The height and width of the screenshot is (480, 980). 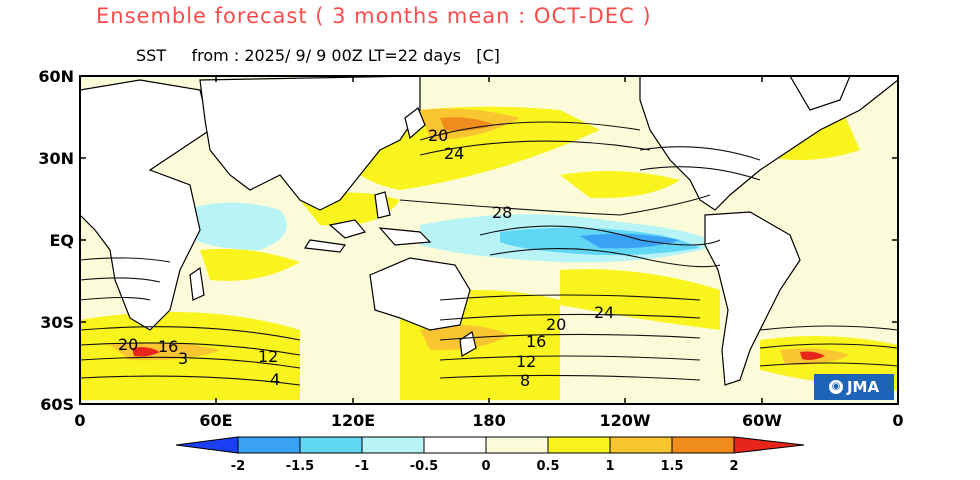 What do you see at coordinates (362, 466) in the screenshot?
I see `colorbar-label: -1` at bounding box center [362, 466].